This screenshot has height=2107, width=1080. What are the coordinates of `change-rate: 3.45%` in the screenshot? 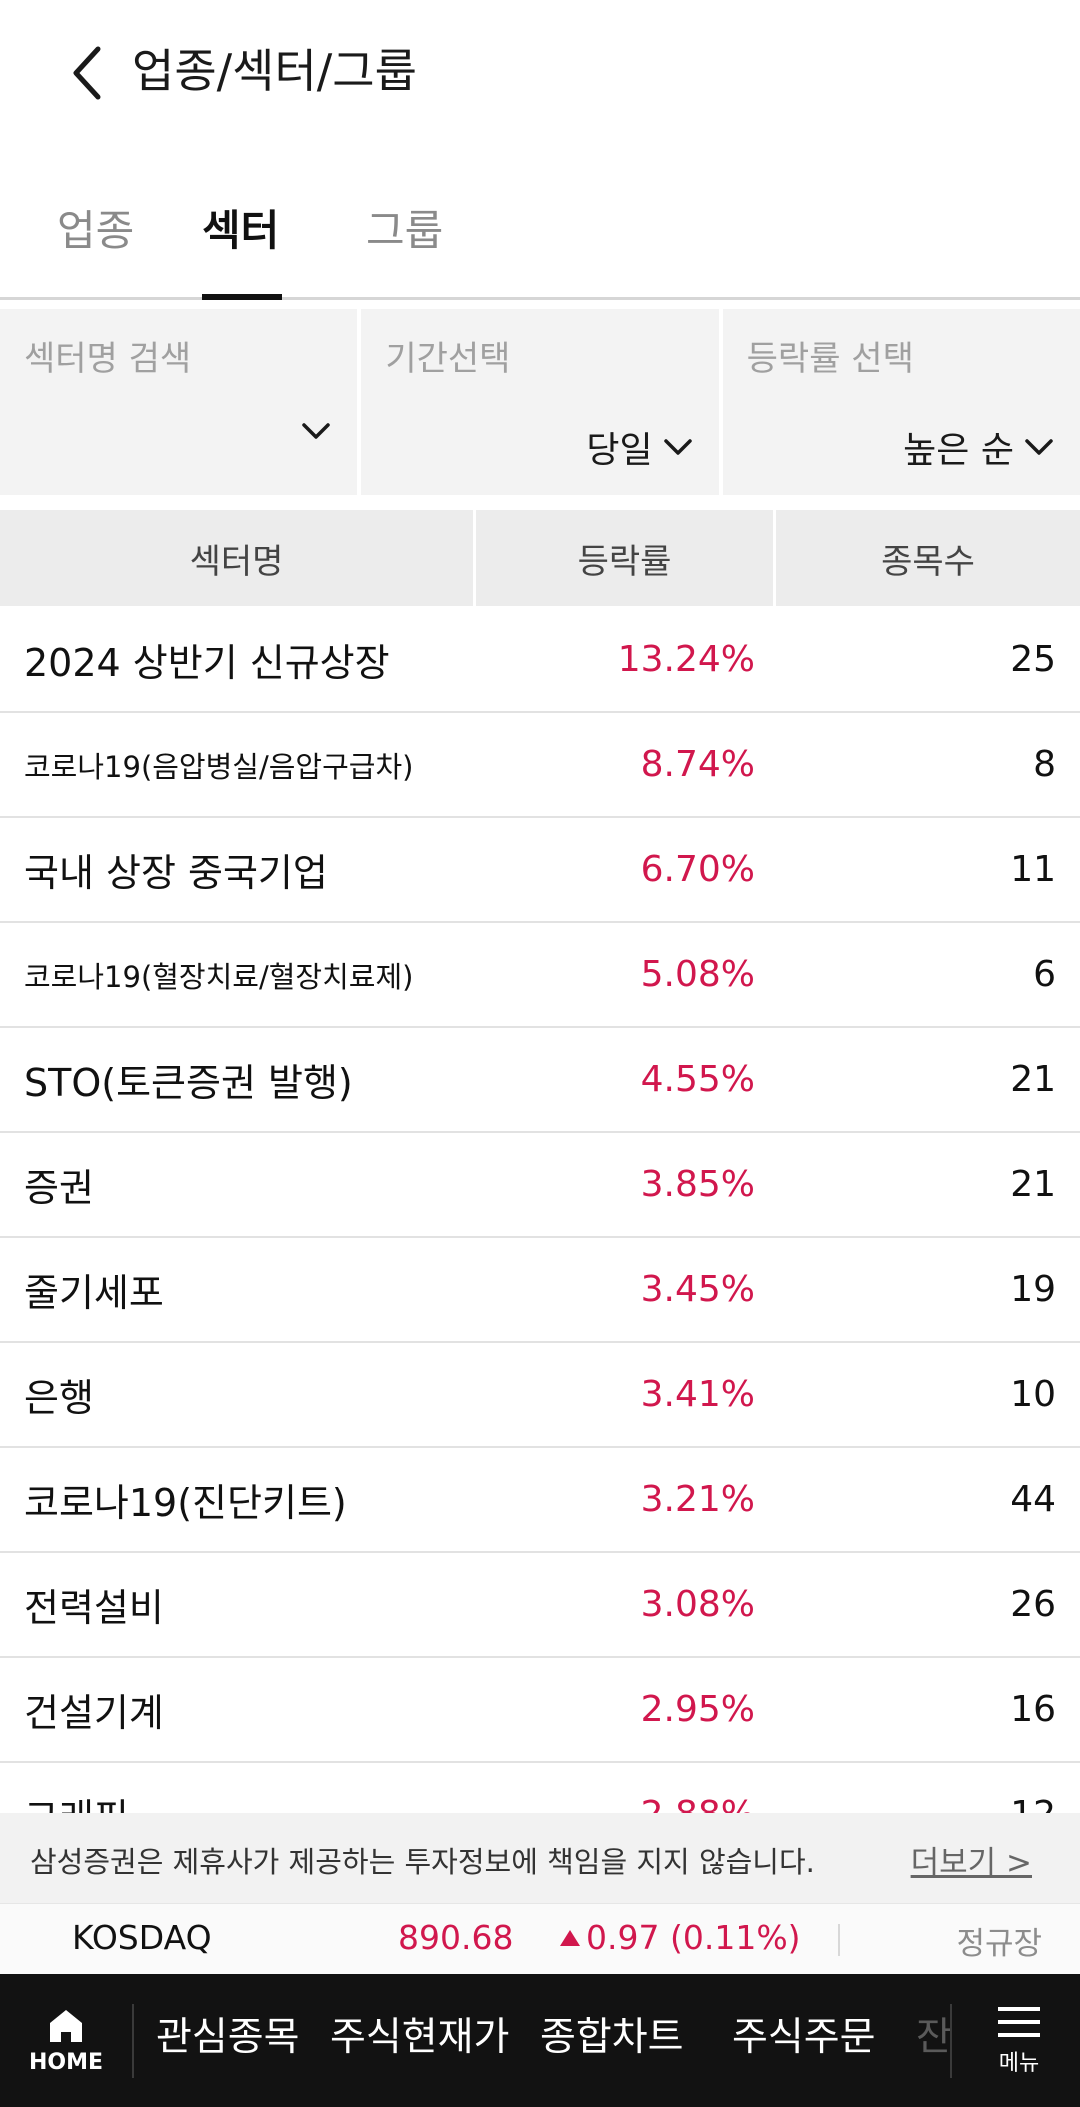 It's located at (697, 1289).